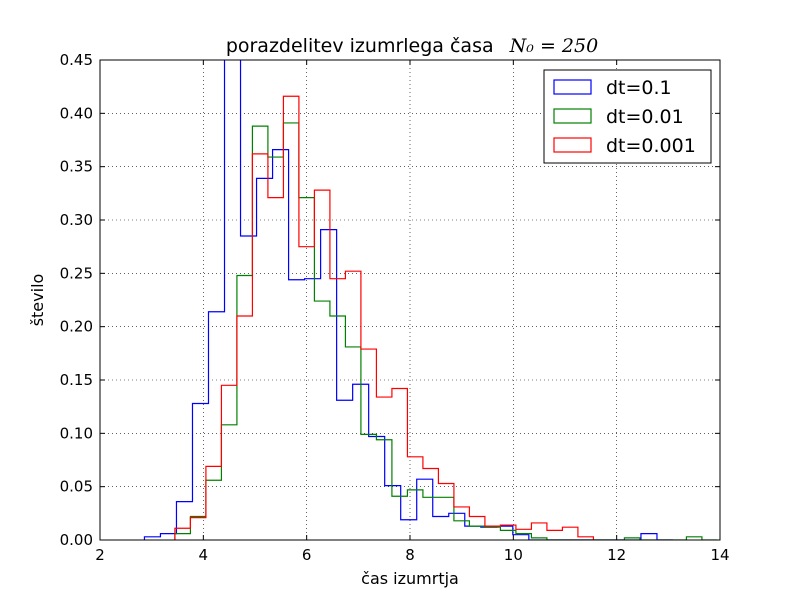 The image size is (800, 600). Describe the element at coordinates (76, 167) in the screenshot. I see `y-tick-label: 0.35` at that location.